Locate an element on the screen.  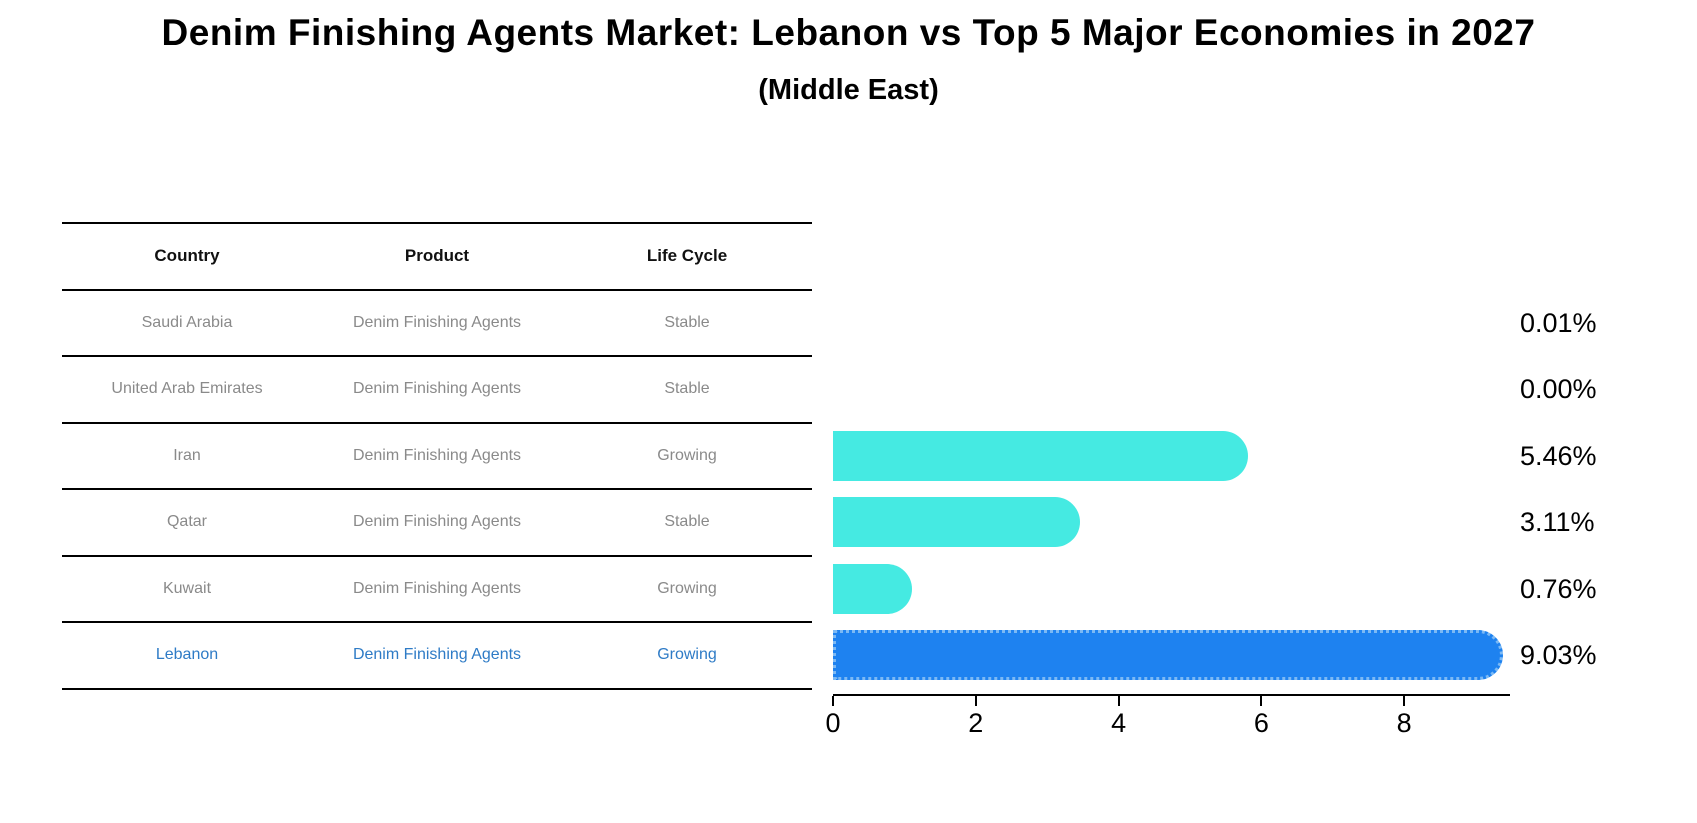
value-label: 3.11% is located at coordinates (1557, 522).